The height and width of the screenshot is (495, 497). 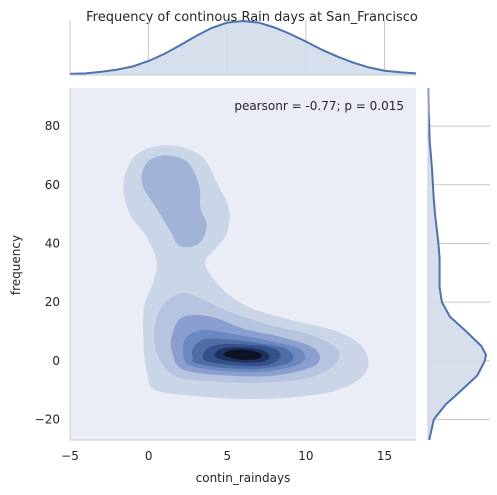 What do you see at coordinates (56, 361) in the screenshot?
I see `y-tick-label: 0` at bounding box center [56, 361].